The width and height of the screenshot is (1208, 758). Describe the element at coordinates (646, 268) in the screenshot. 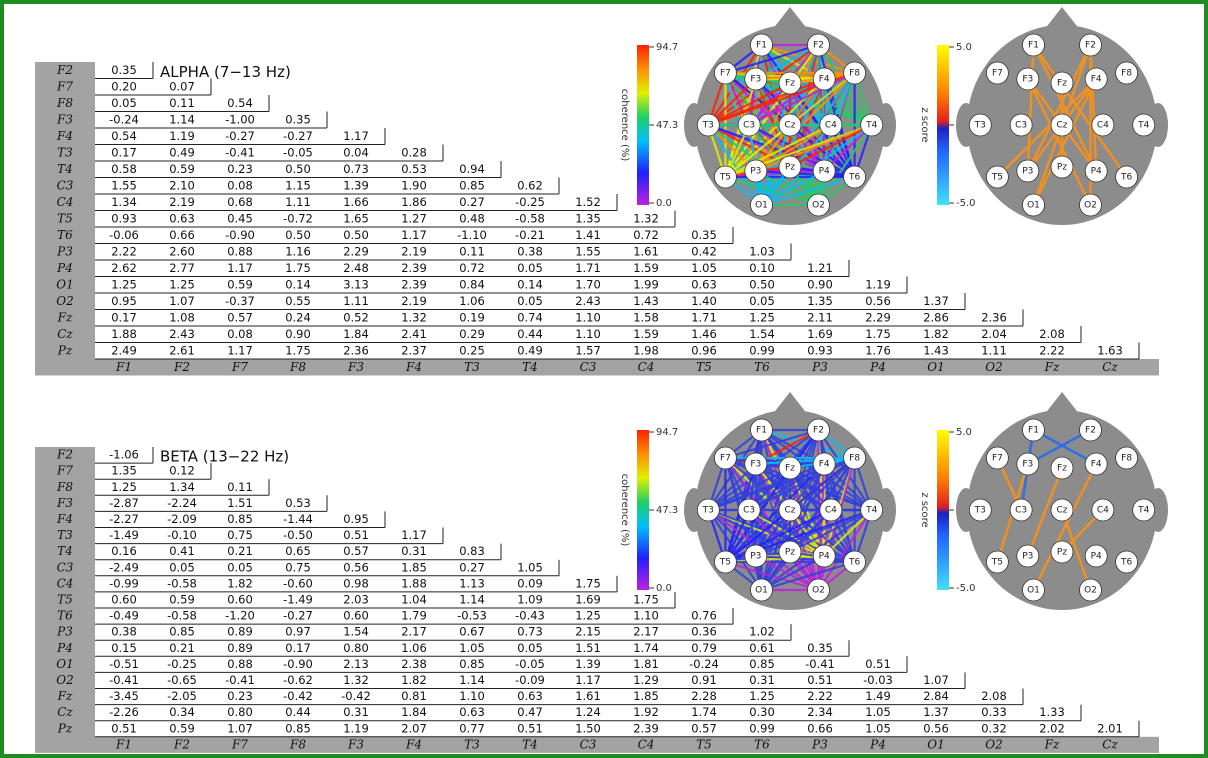

I see `cell-value: 1.59` at that location.